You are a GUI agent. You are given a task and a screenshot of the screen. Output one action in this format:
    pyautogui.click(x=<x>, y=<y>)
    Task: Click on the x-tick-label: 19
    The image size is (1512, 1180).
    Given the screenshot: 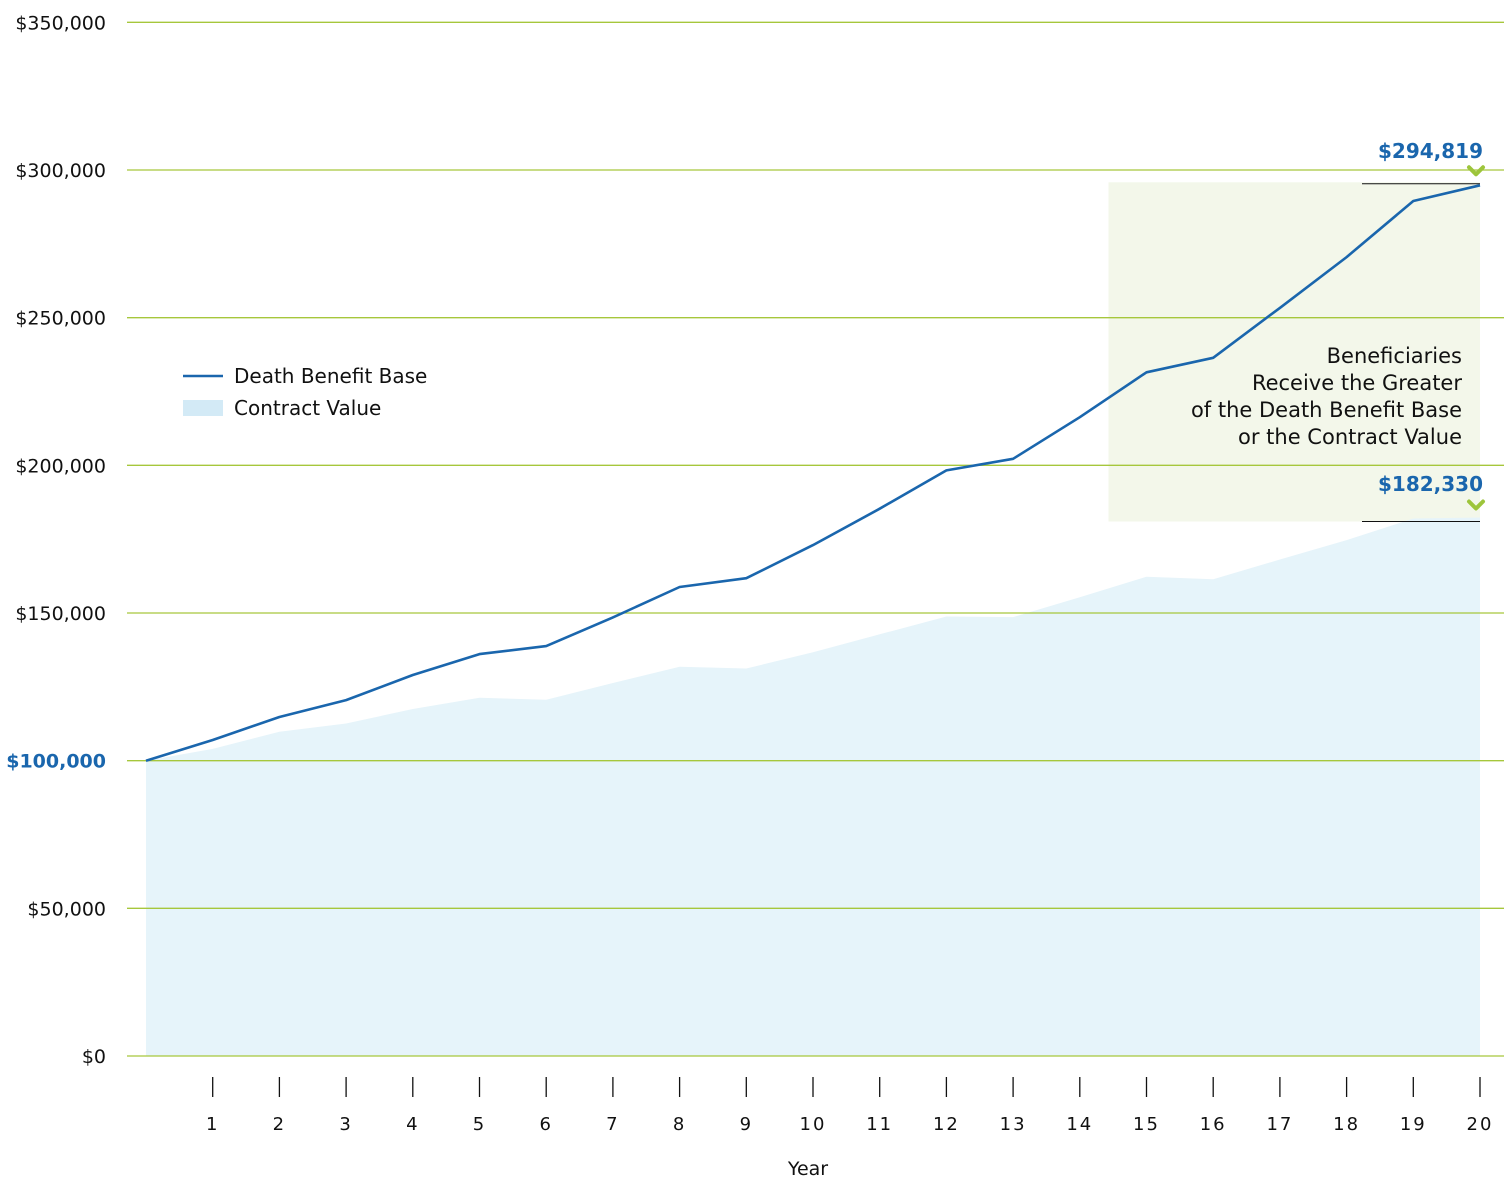 What is the action you would take?
    pyautogui.click(x=1413, y=1124)
    